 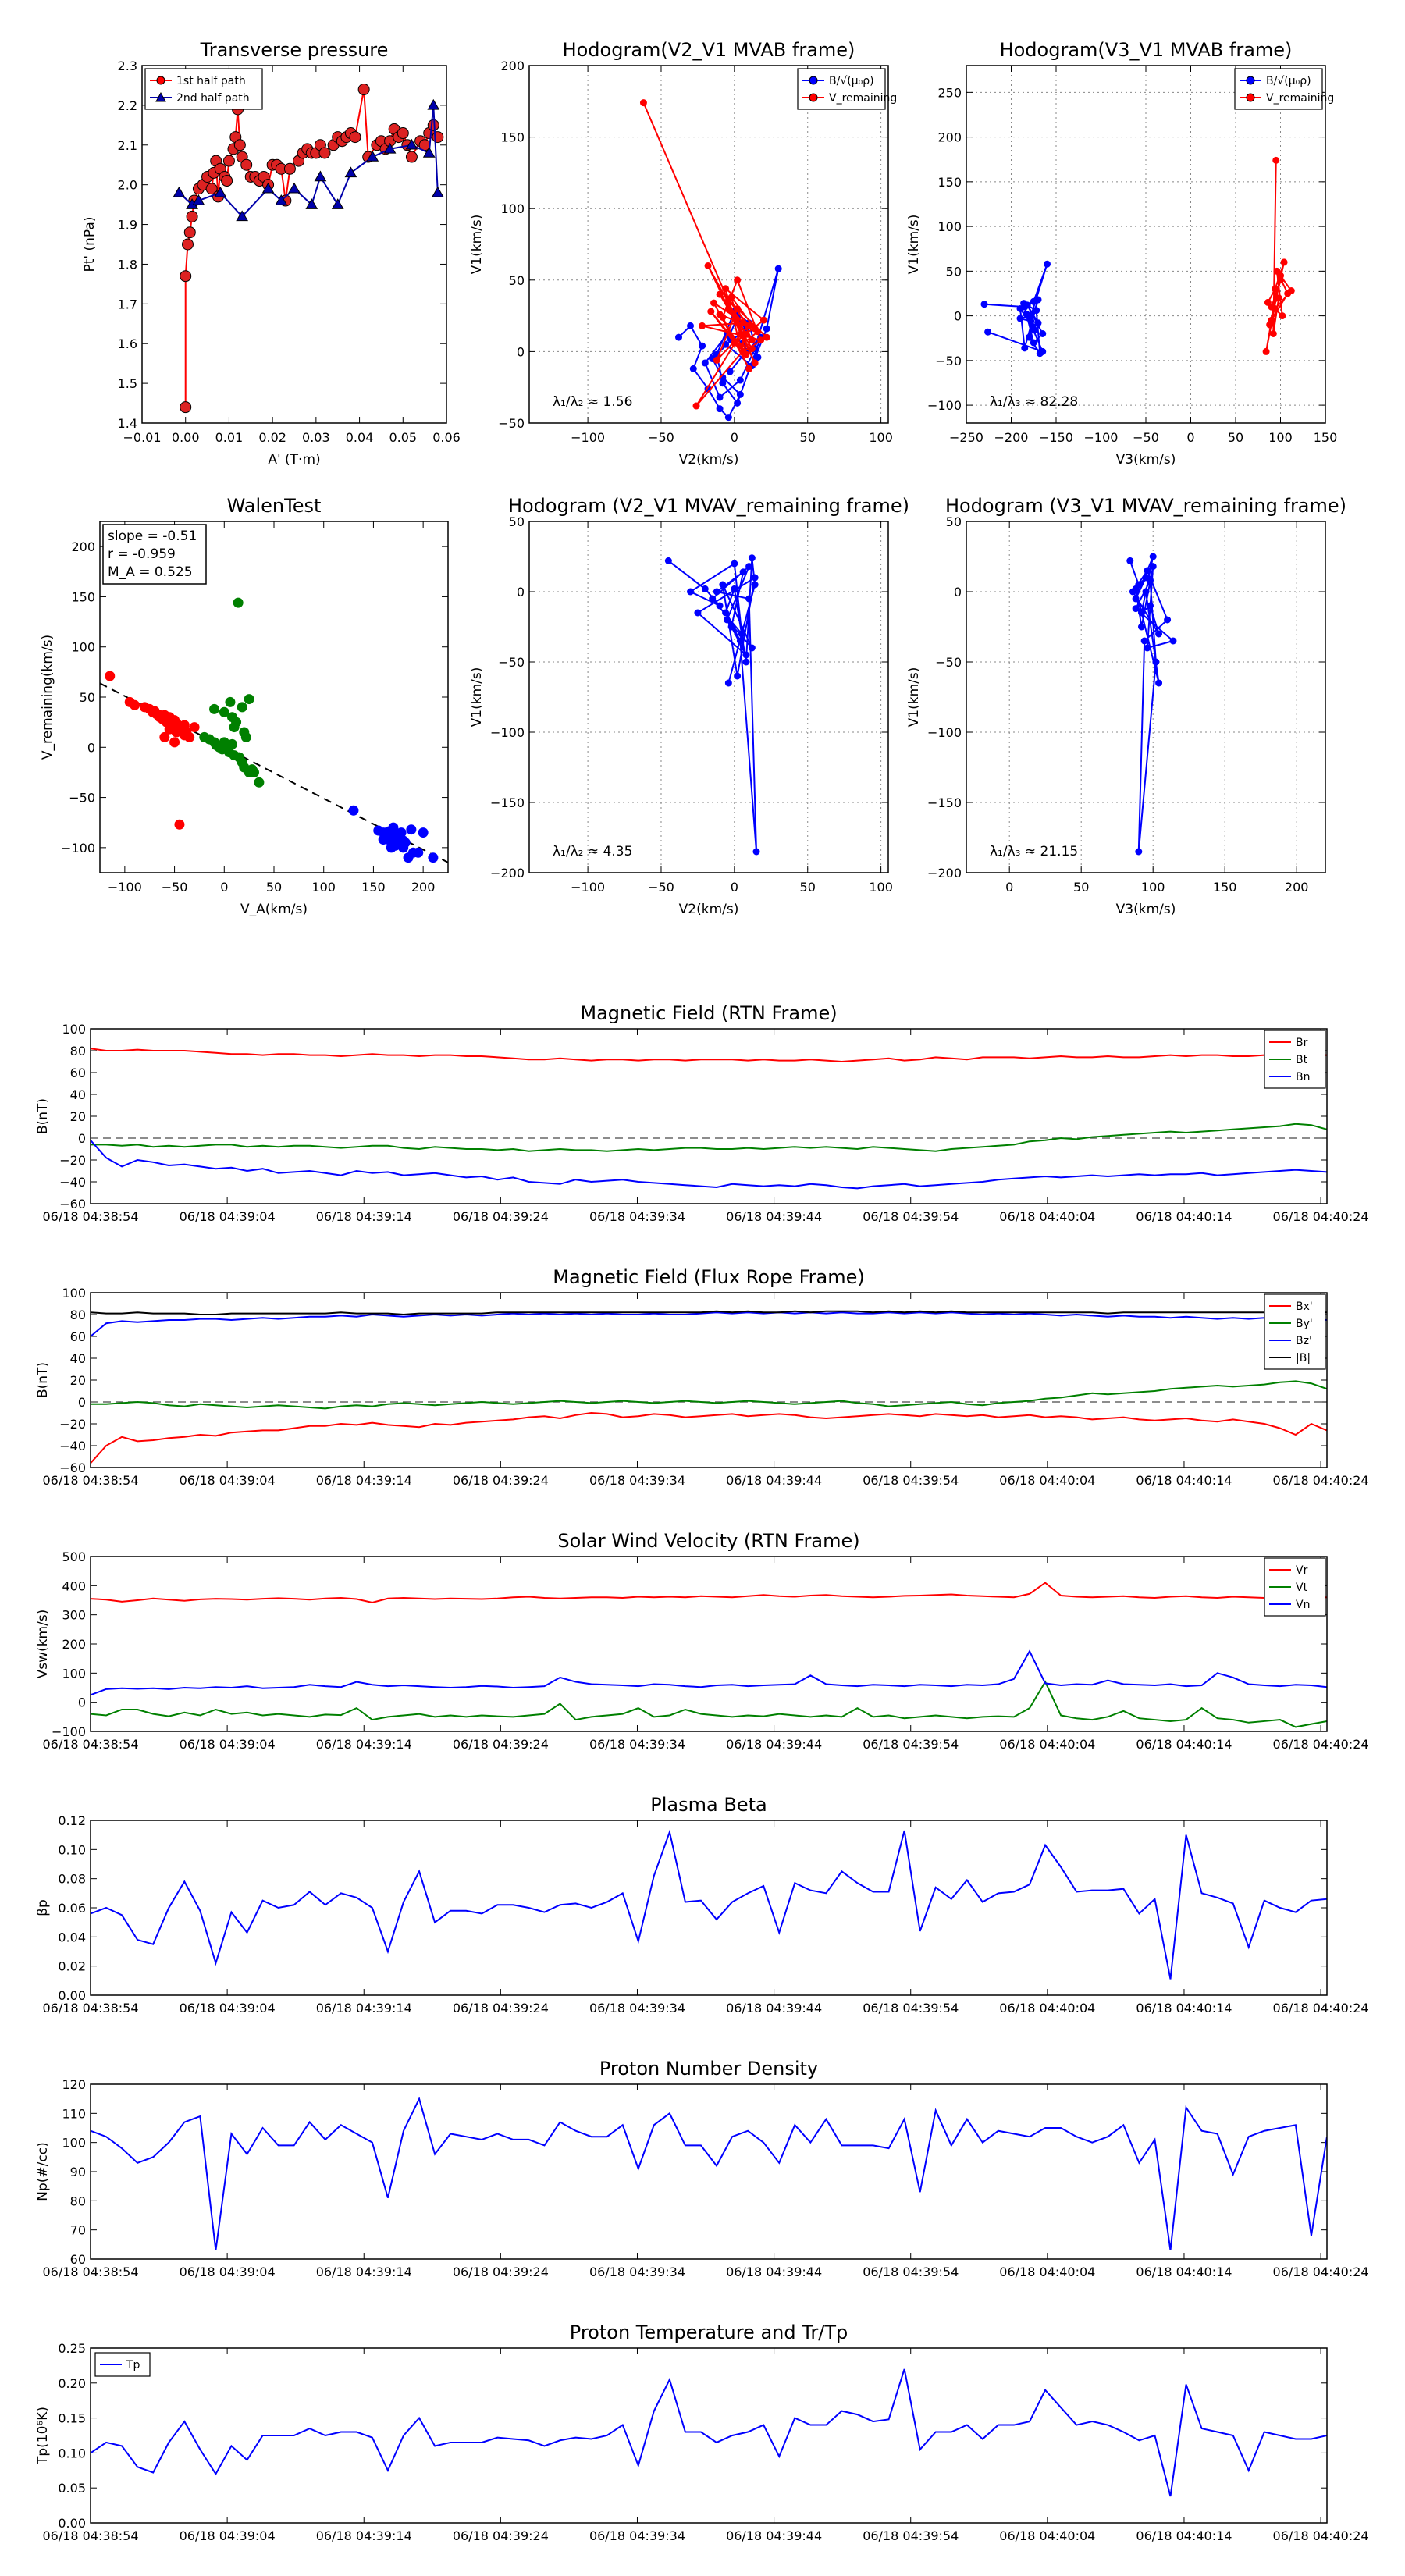 What do you see at coordinates (74, 1585) in the screenshot?
I see `y-tick-label: 400` at bounding box center [74, 1585].